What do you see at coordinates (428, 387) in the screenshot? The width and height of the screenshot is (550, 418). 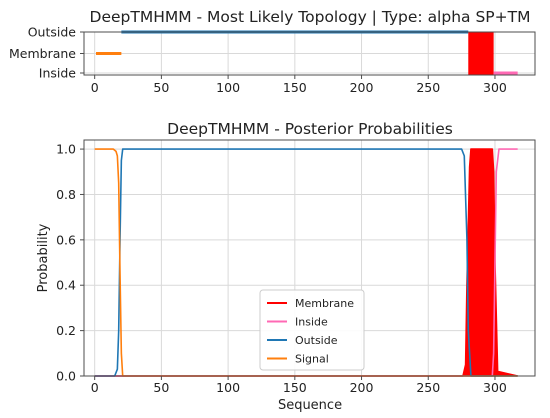 I see `posterior-x-tick-label: 250` at bounding box center [428, 387].